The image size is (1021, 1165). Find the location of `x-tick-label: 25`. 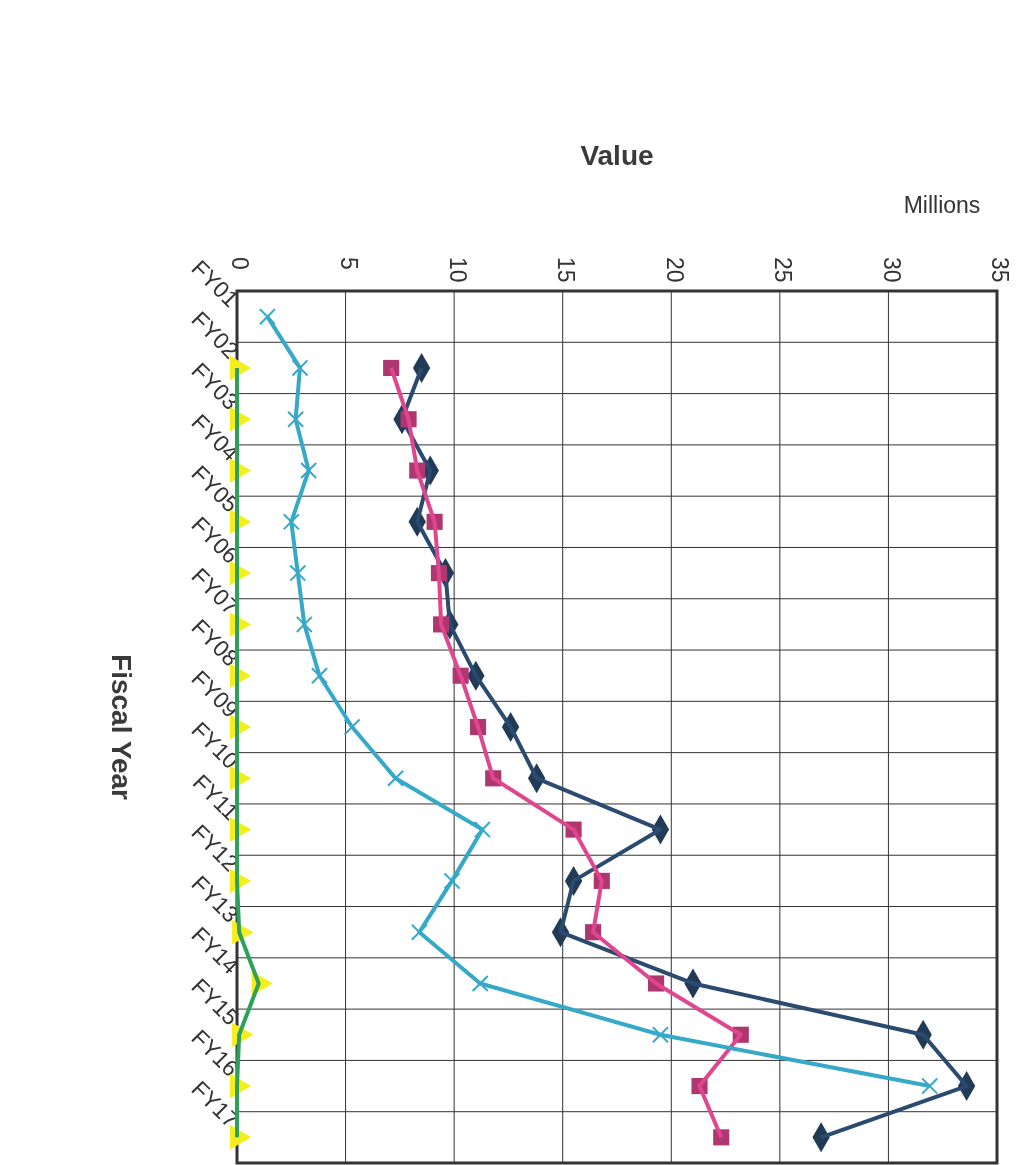

x-tick-label: 25 is located at coordinates (783, 270).